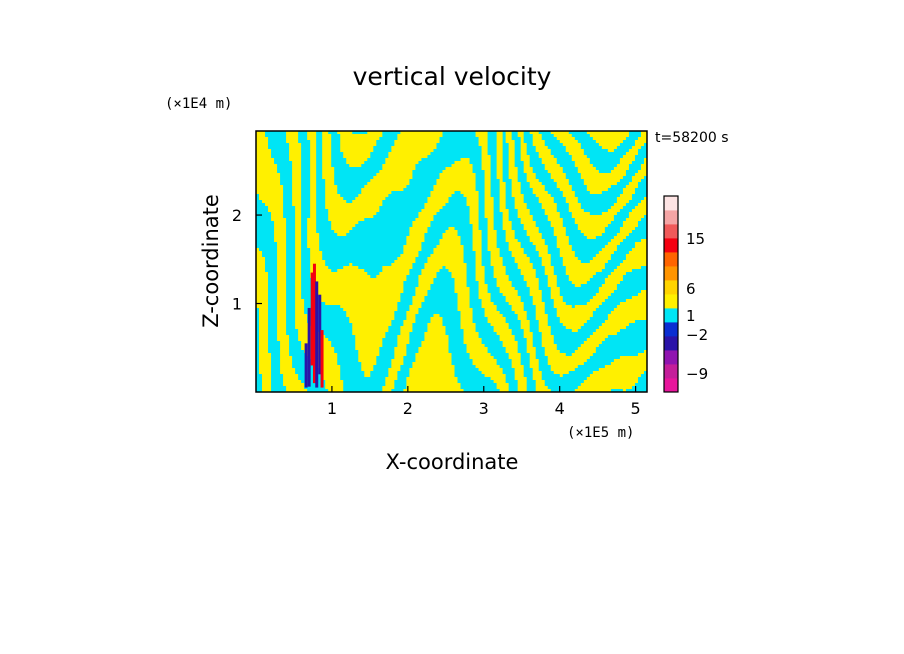  I want to click on strong-velocity-streak, so click(306, 365).